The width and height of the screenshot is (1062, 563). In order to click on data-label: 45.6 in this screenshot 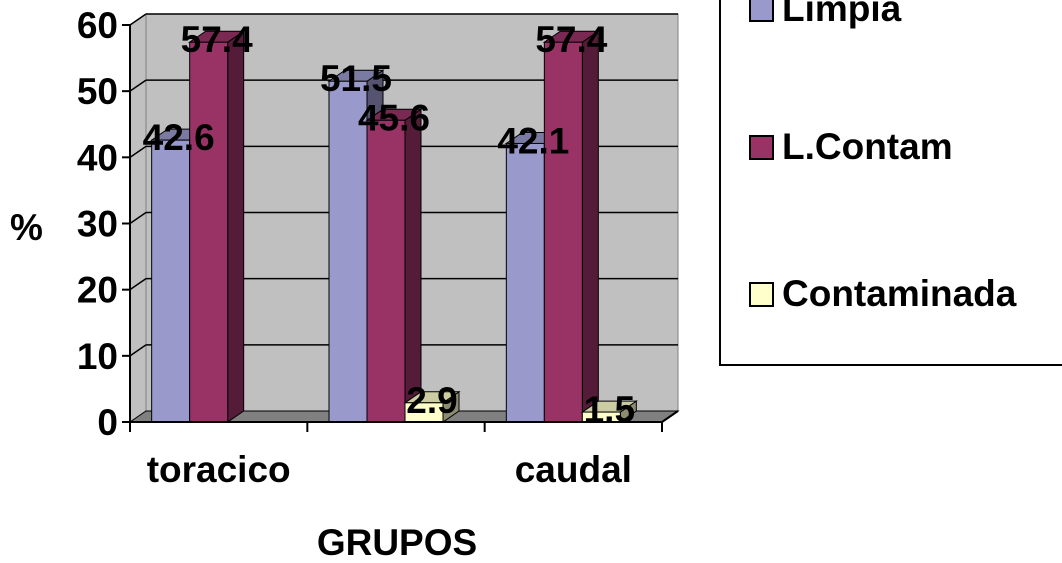, I will do `click(394, 117)`.